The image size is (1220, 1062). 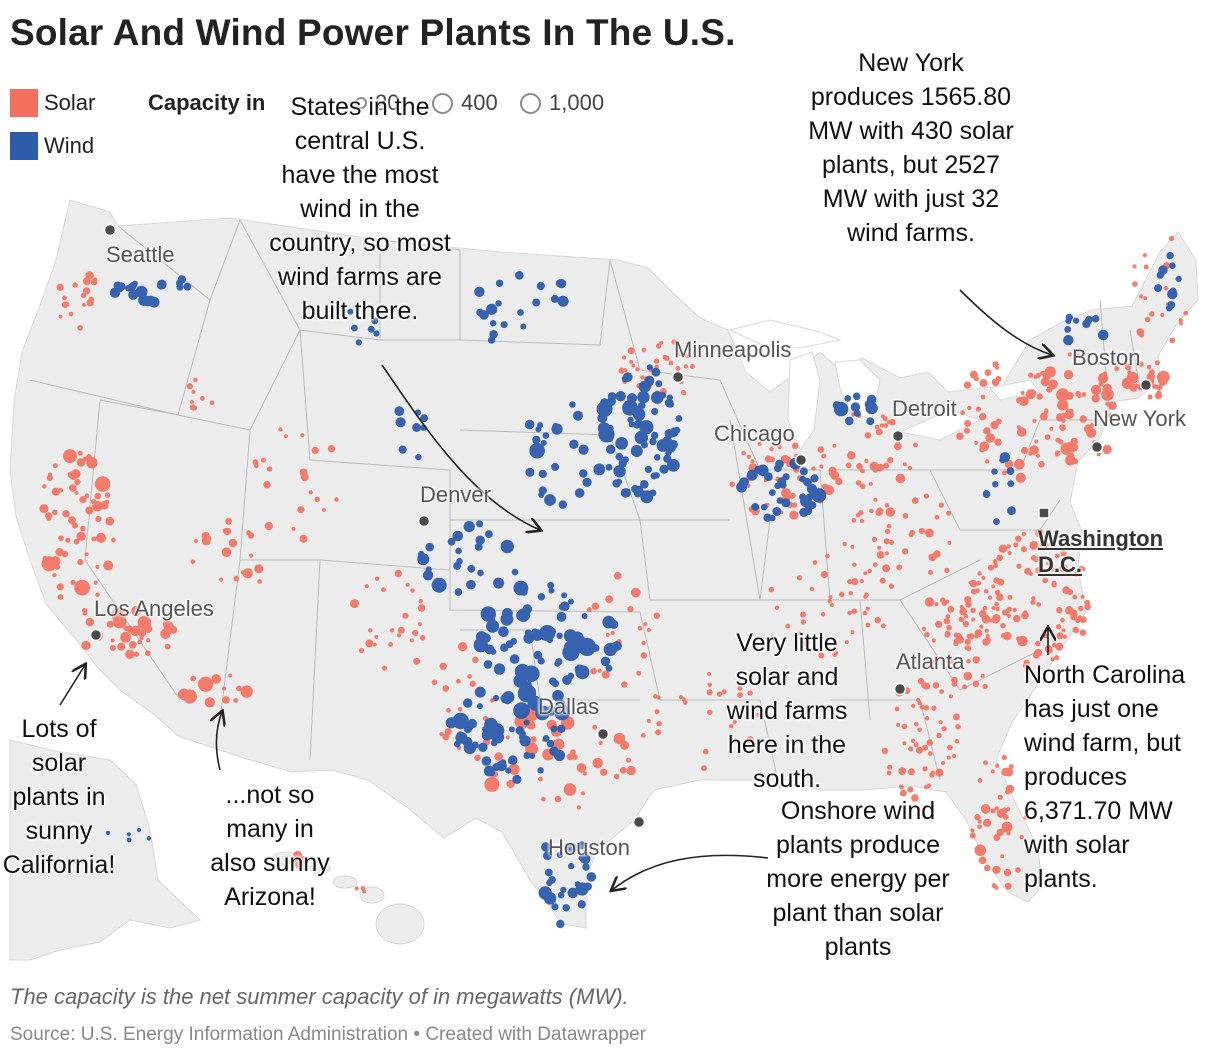 What do you see at coordinates (577, 102) in the screenshot?
I see `capacity-value-1000: 1,000` at bounding box center [577, 102].